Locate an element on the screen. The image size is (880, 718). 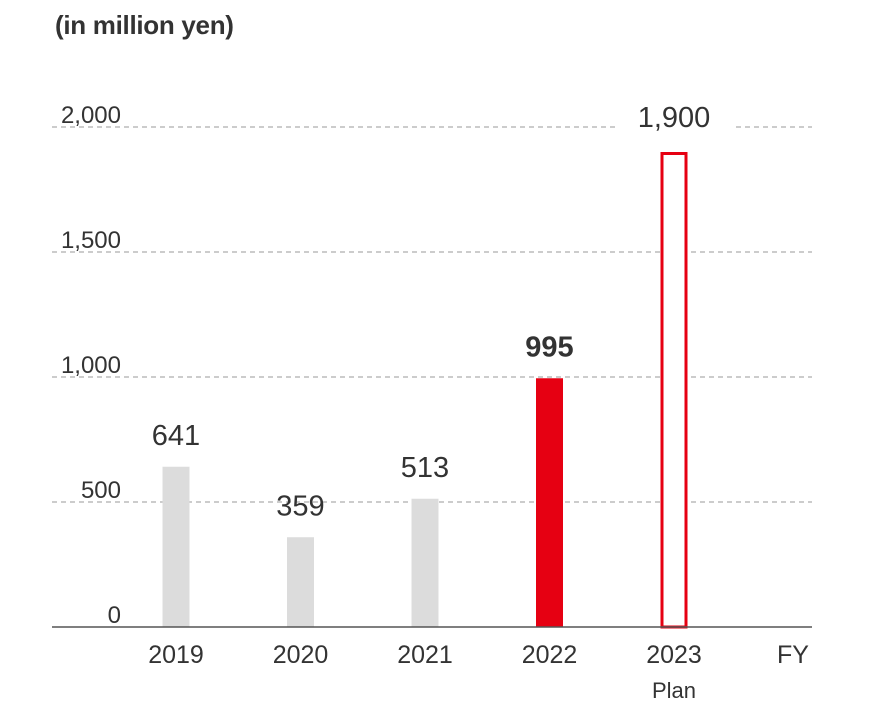
y-tick-label-1500: 1,500 is located at coordinates (91, 240).